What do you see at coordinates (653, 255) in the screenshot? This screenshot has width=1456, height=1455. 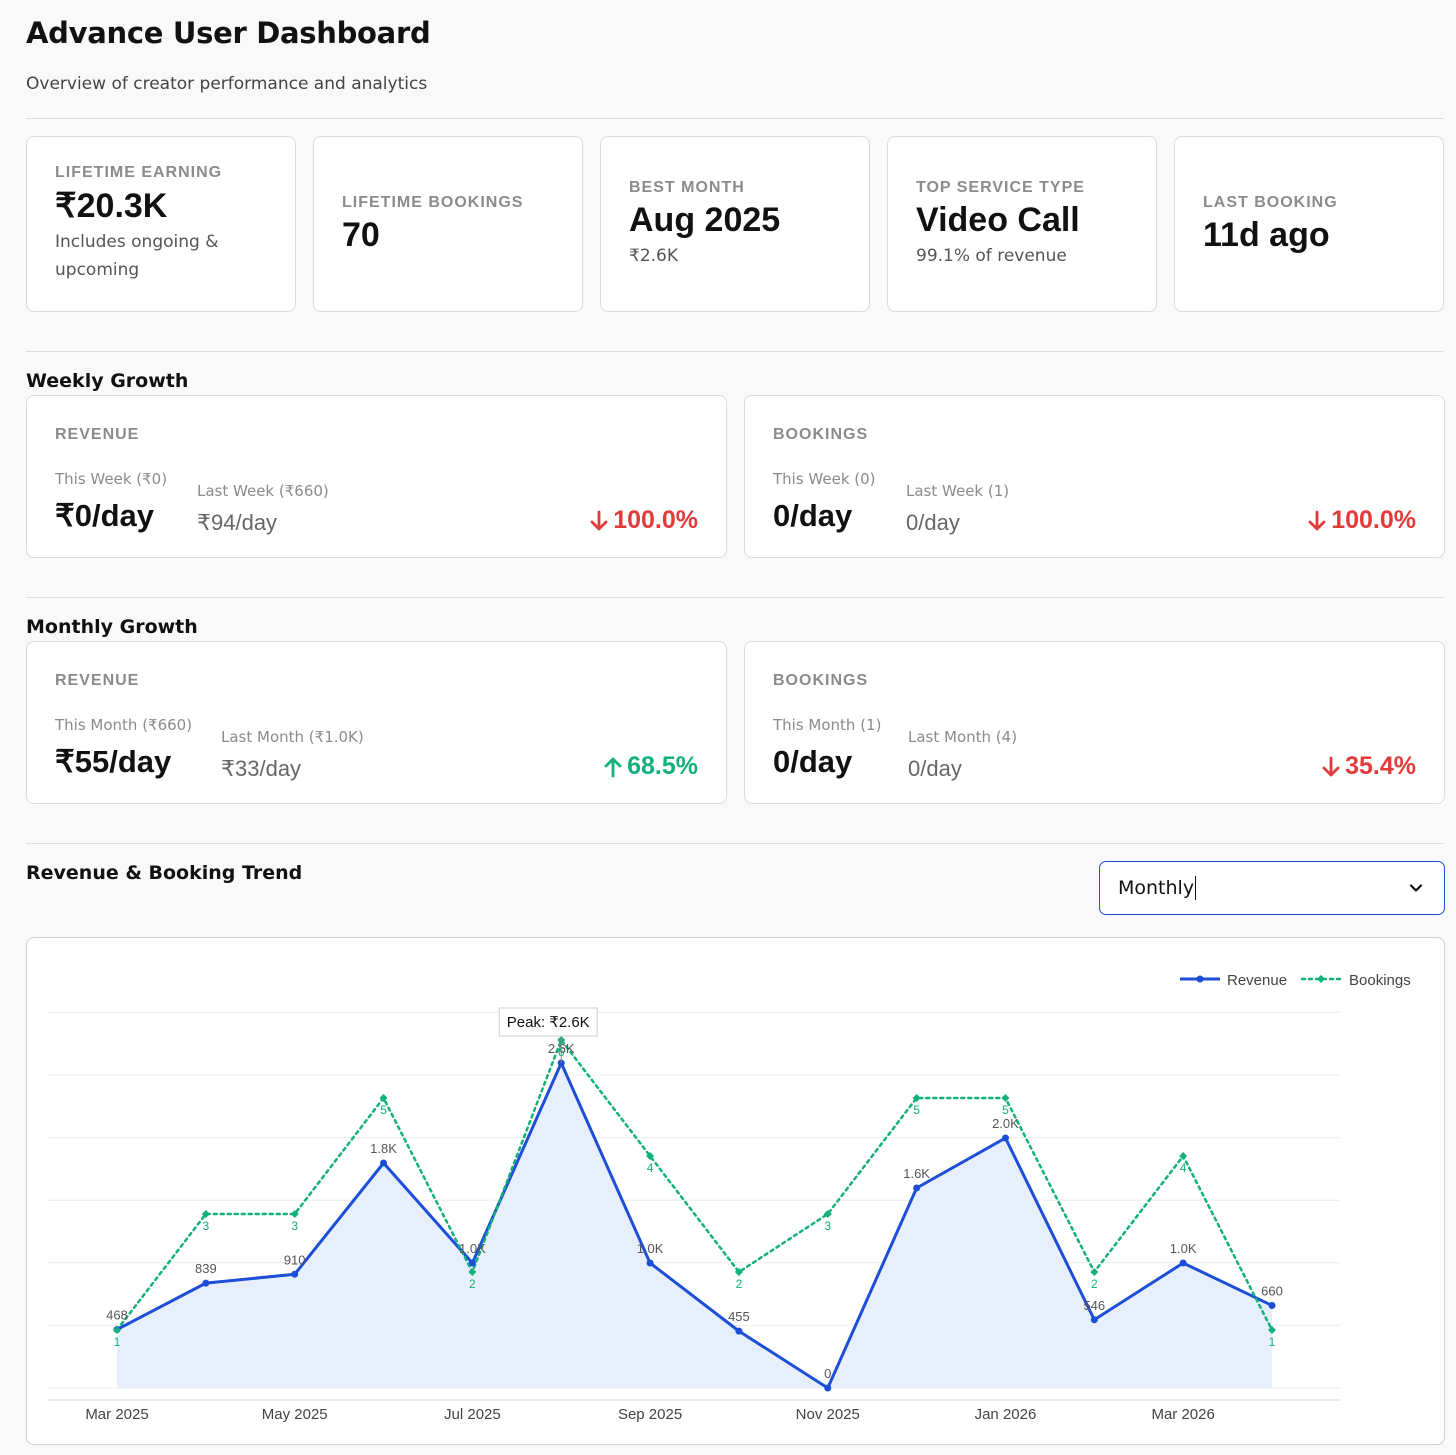 I see `stat-sub: ₹2.6K` at bounding box center [653, 255].